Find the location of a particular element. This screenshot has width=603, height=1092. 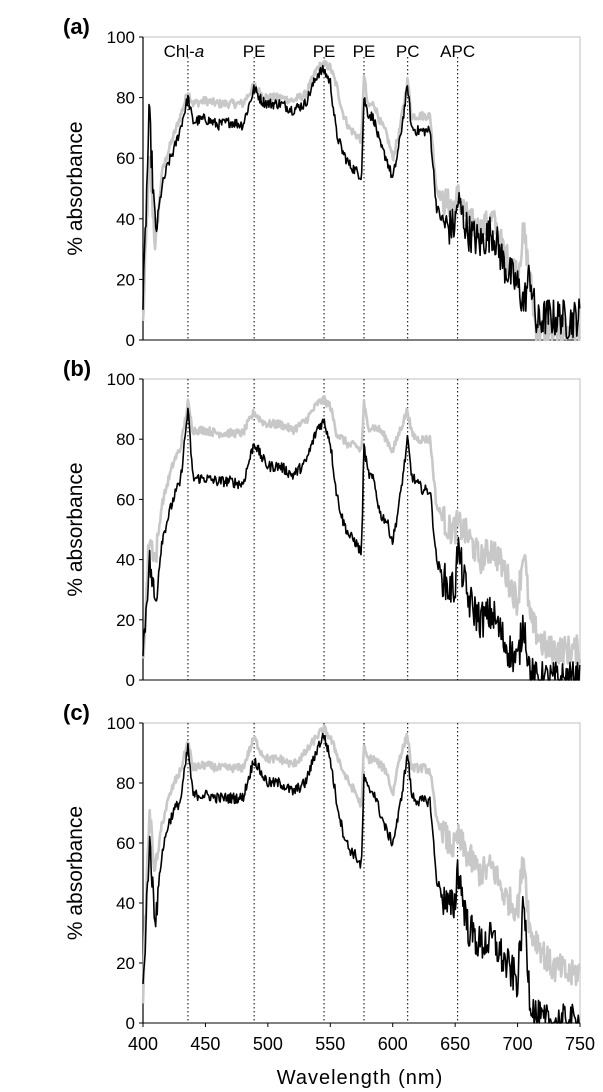

pigment-label: APC is located at coordinates (457, 51).